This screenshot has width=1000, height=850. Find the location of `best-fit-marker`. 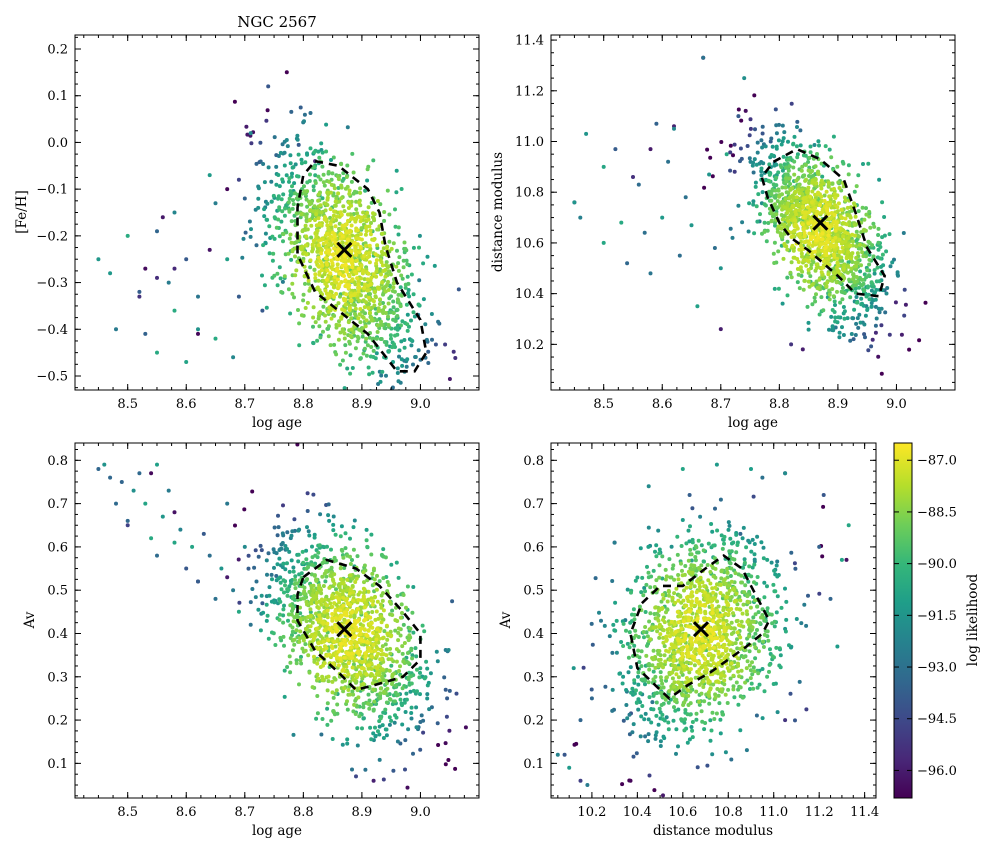

best-fit-marker is located at coordinates (344, 629).